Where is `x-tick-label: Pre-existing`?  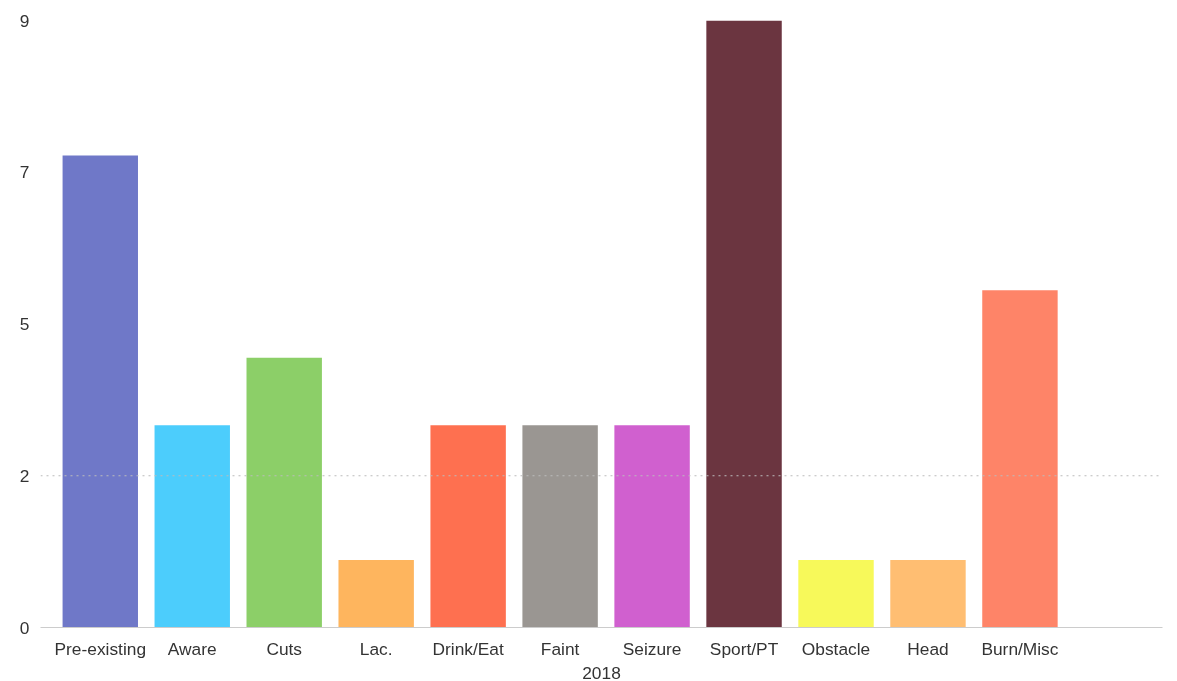 x-tick-label: Pre-existing is located at coordinates (100, 648).